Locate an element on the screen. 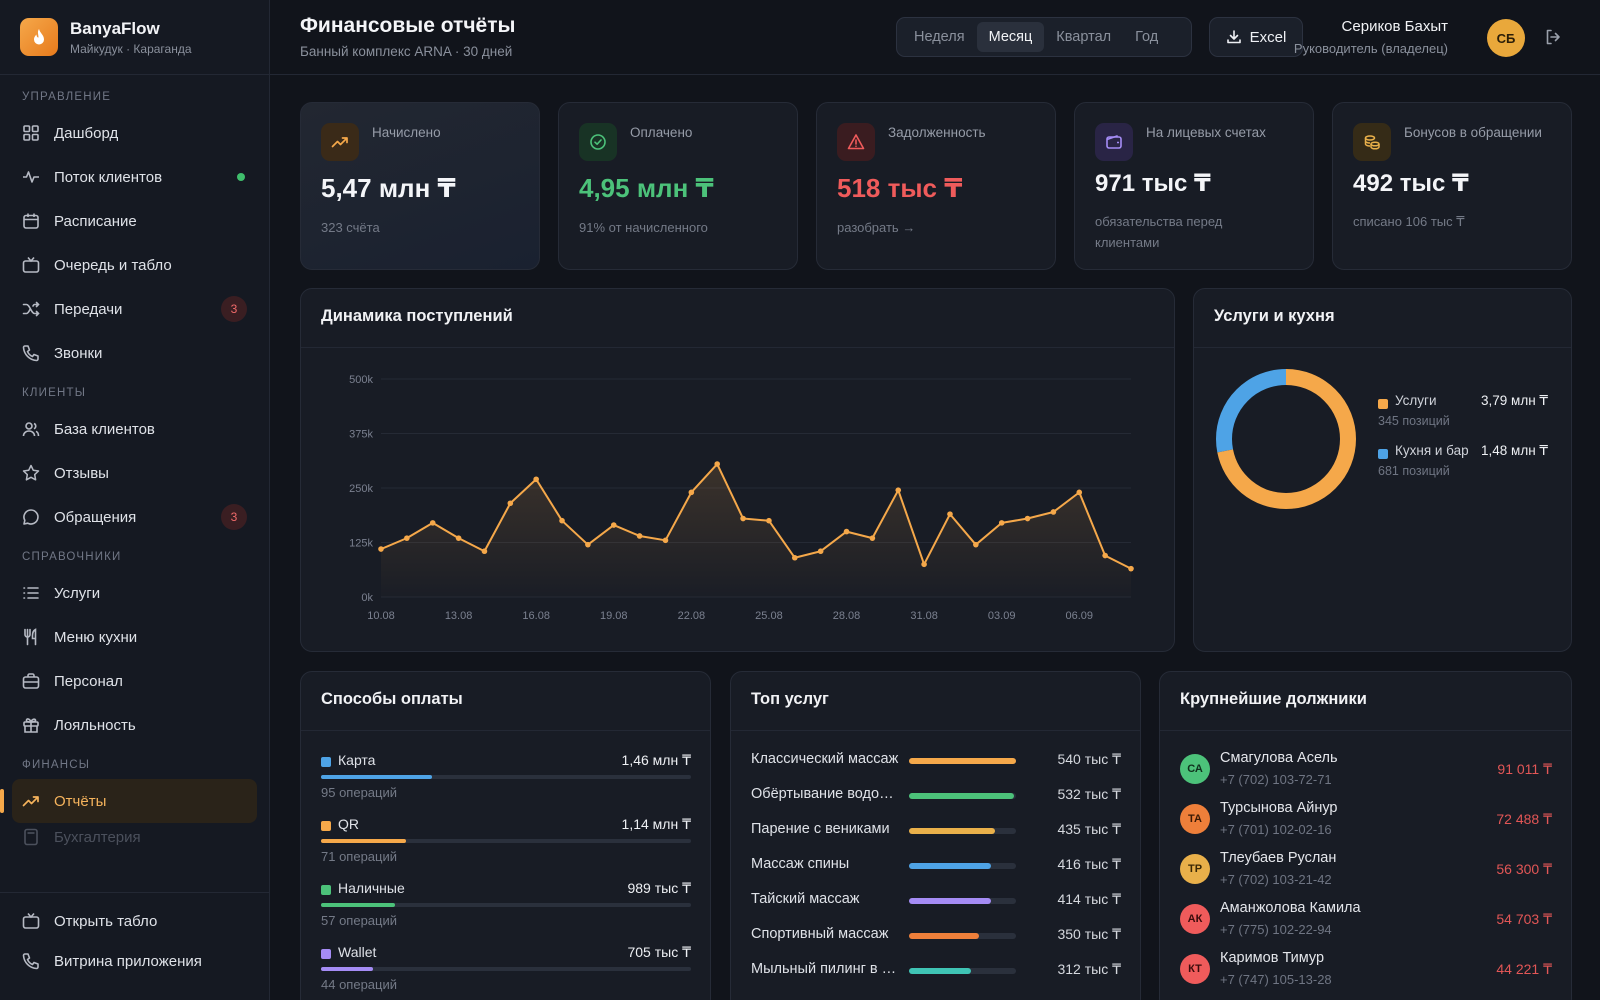 The height and width of the screenshot is (1000, 1600). sidebar-item-schedule: Расписание is located at coordinates (134, 221).